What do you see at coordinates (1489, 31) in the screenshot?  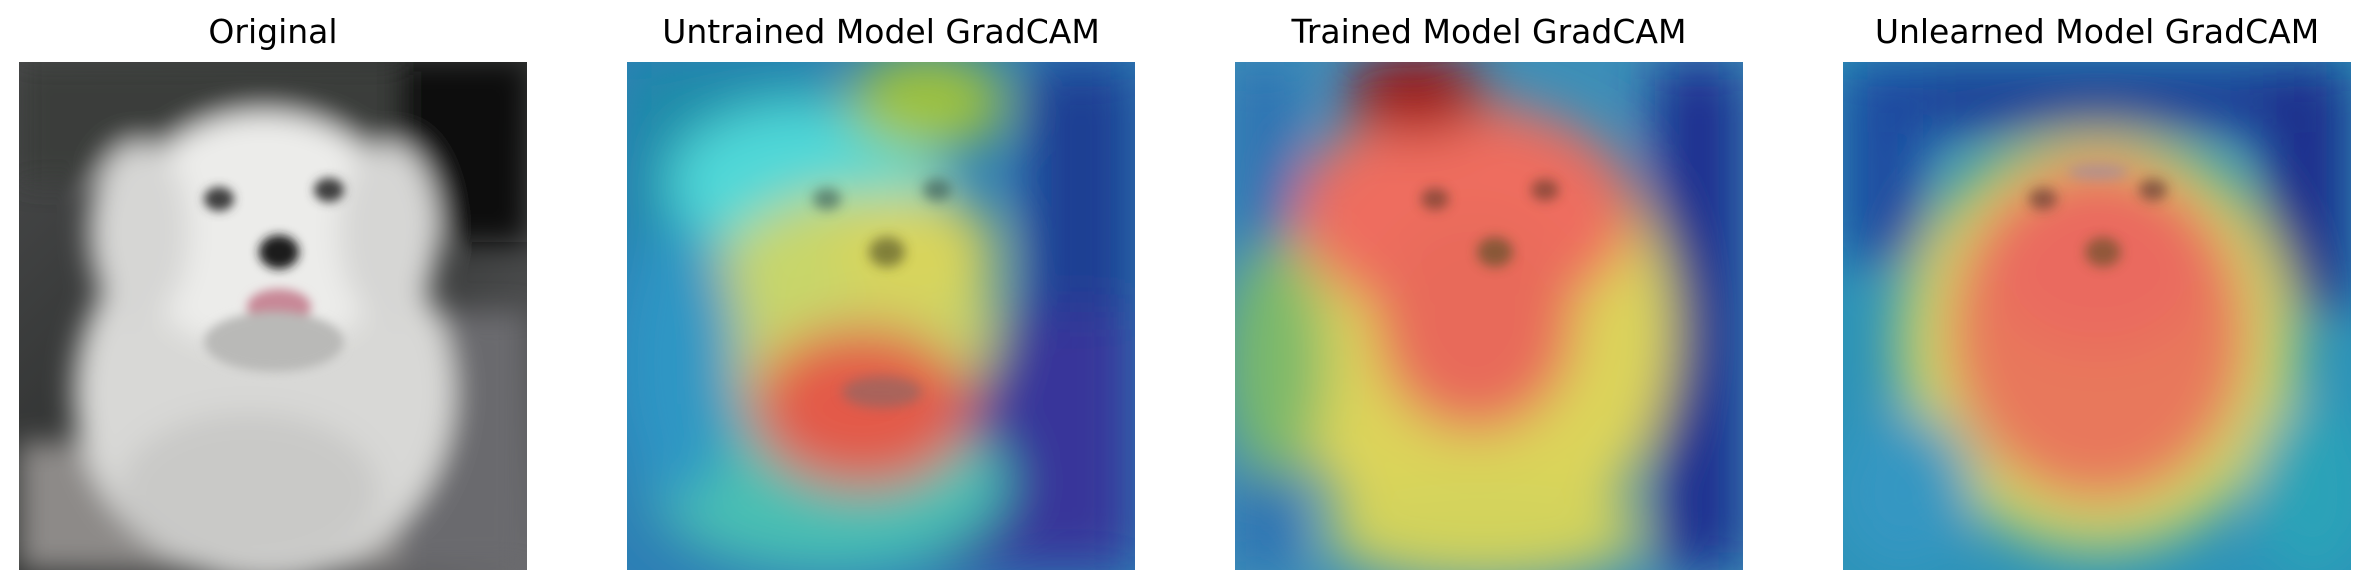 I see `panel-title: Trained Model GradCAM` at bounding box center [1489, 31].